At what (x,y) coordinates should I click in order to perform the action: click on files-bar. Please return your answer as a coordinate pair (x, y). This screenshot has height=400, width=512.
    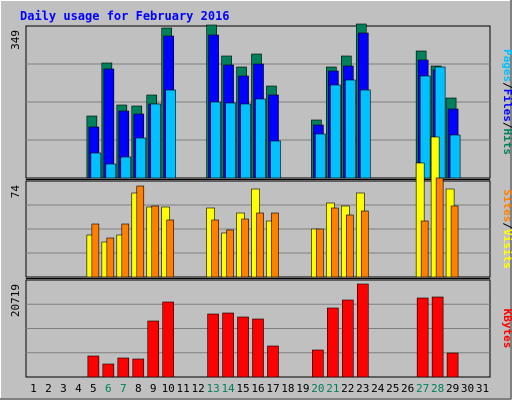
    Looking at the image, I should click on (109, 123).